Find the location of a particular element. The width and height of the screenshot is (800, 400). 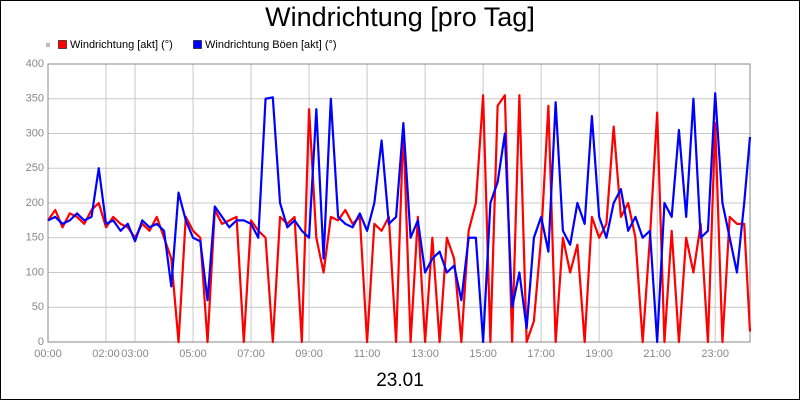

y-tick-label: 250 is located at coordinates (35, 168).